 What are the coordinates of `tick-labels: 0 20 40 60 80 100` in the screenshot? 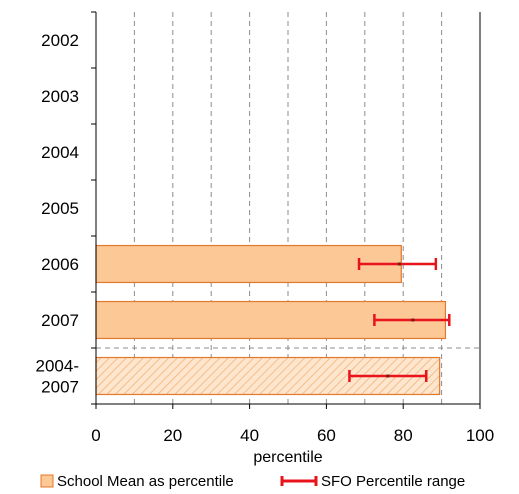 It's located at (292, 435).